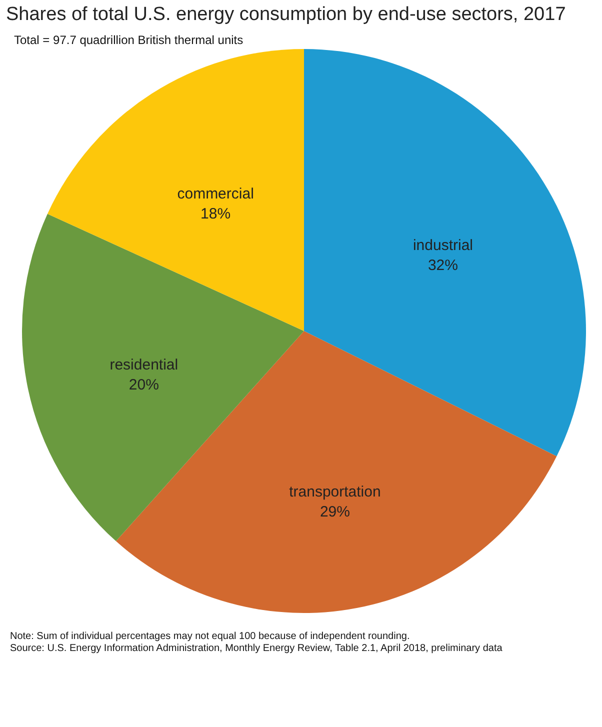 This screenshot has height=727, width=602. Describe the element at coordinates (335, 491) in the screenshot. I see `slice-label: transportation` at that location.